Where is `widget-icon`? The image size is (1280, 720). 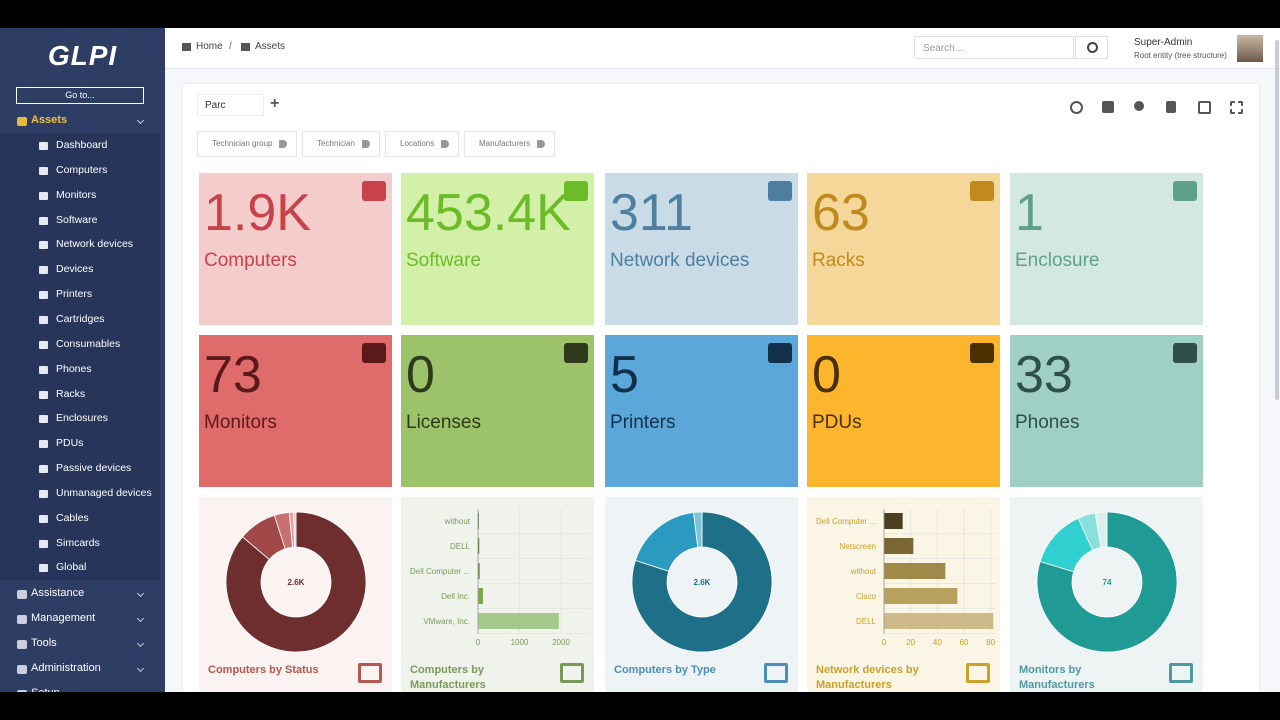
widget-icon is located at coordinates (370, 673).